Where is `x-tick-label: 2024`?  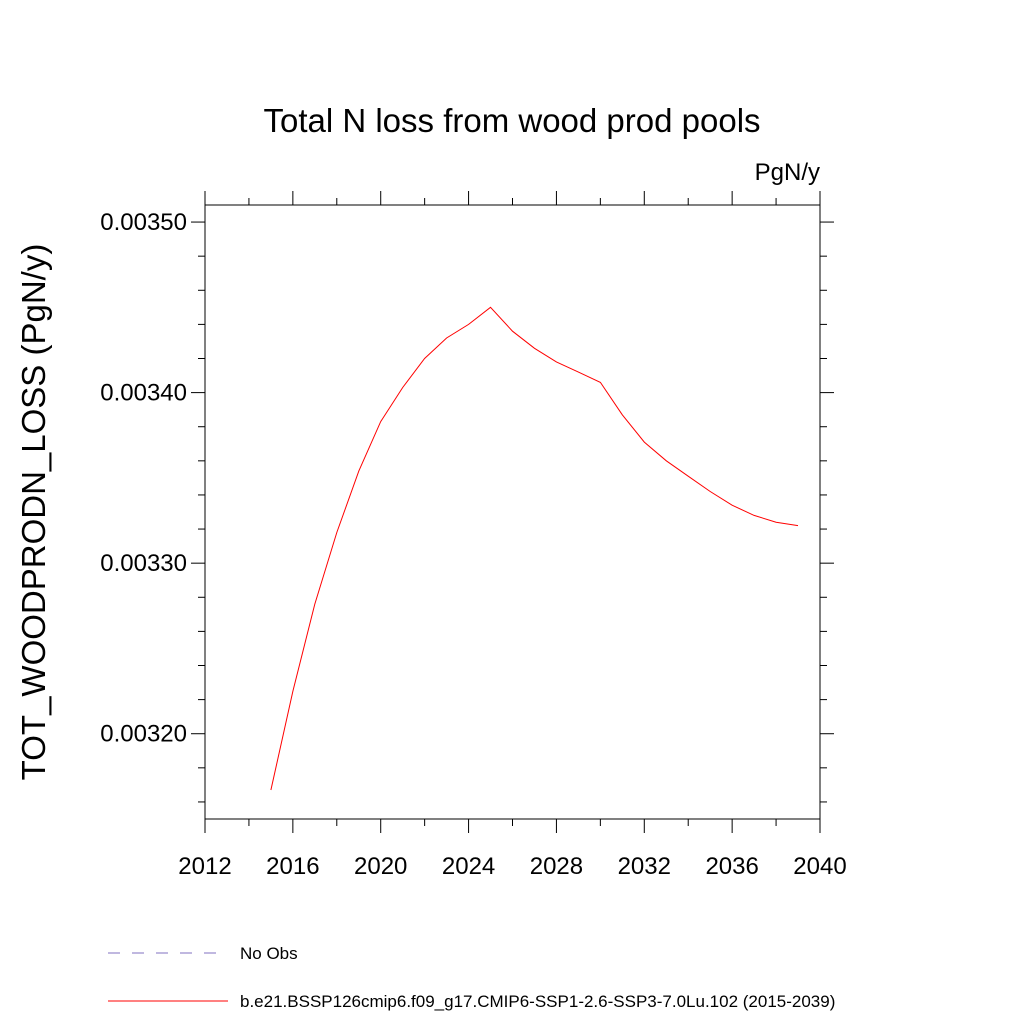
x-tick-label: 2024 is located at coordinates (468, 866).